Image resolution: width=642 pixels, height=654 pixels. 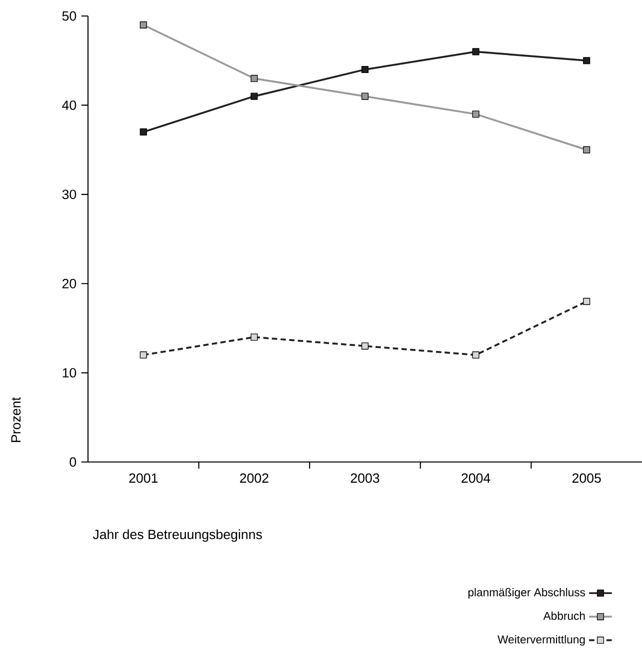 What do you see at coordinates (541, 640) in the screenshot?
I see `legend-label: Weitervermittlung` at bounding box center [541, 640].